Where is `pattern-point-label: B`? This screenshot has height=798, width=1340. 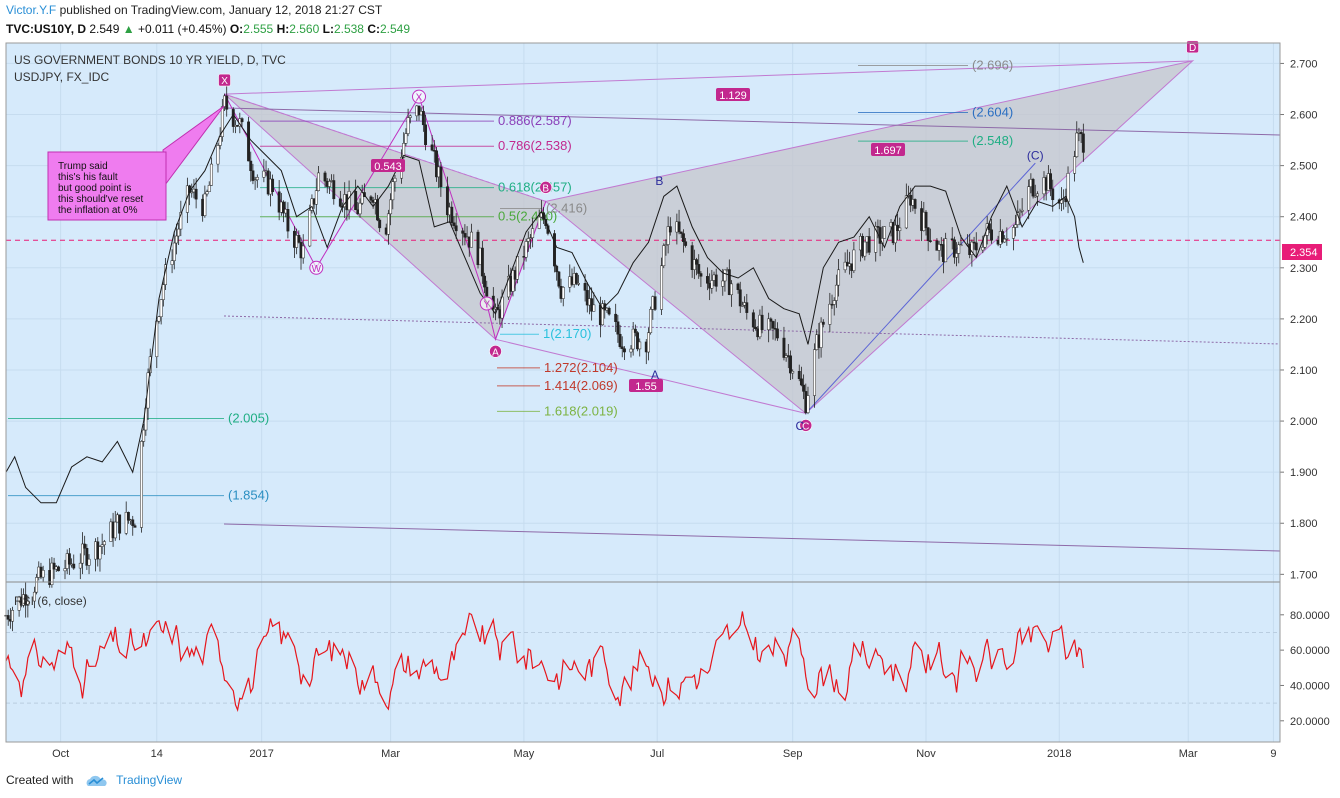 pattern-point-label: B is located at coordinates (545, 188).